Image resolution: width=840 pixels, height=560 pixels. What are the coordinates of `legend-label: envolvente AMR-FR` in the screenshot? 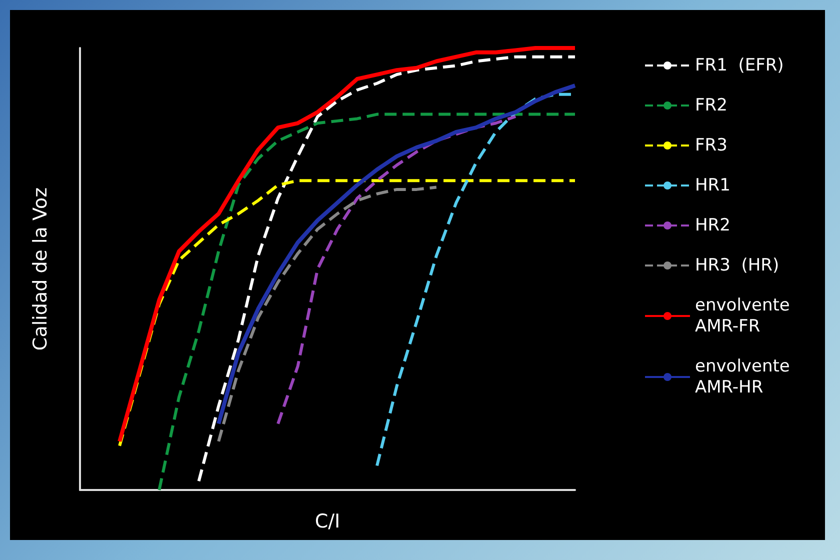 It's located at (745, 316).